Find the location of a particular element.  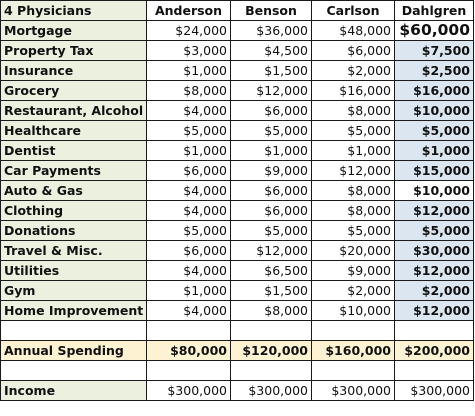

total-cell: $80,000 is located at coordinates (188, 350).